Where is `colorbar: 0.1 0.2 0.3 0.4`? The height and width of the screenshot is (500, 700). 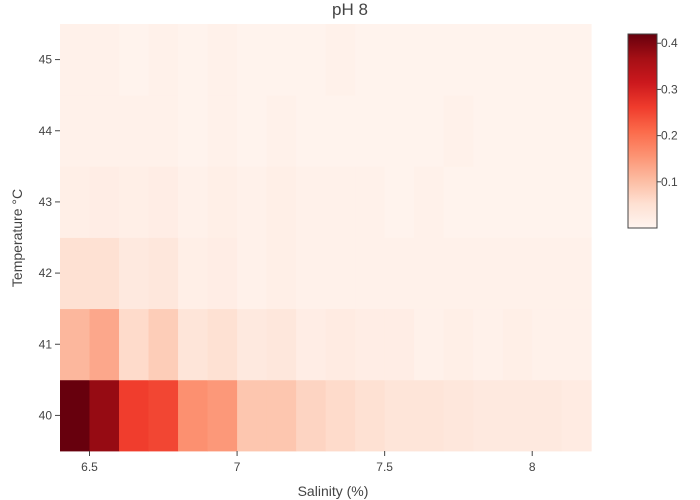
colorbar: 0.1 0.2 0.3 0.4 is located at coordinates (652, 131).